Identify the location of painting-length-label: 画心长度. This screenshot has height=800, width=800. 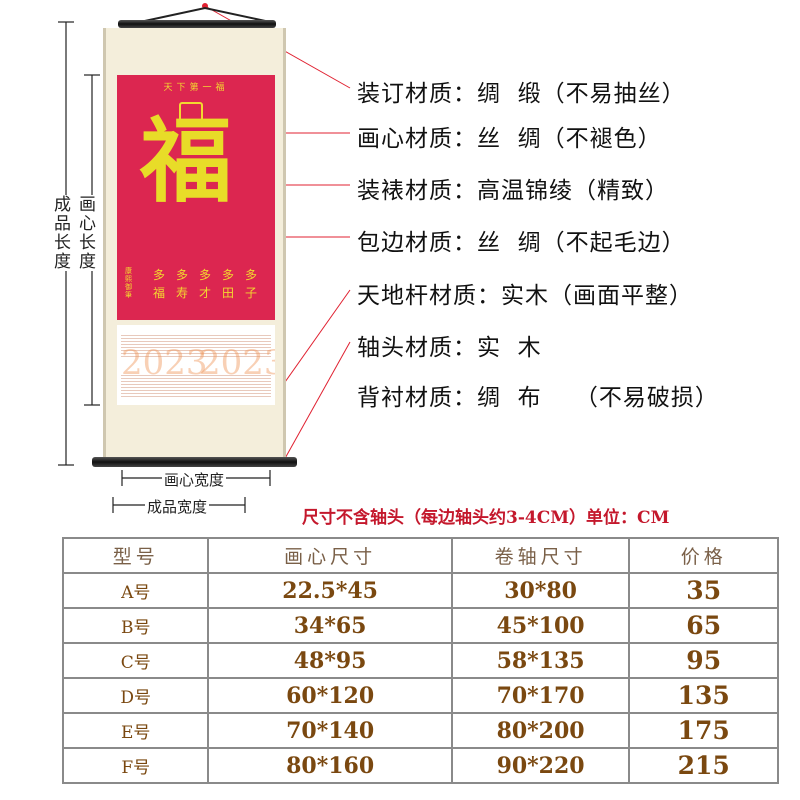
(85, 233).